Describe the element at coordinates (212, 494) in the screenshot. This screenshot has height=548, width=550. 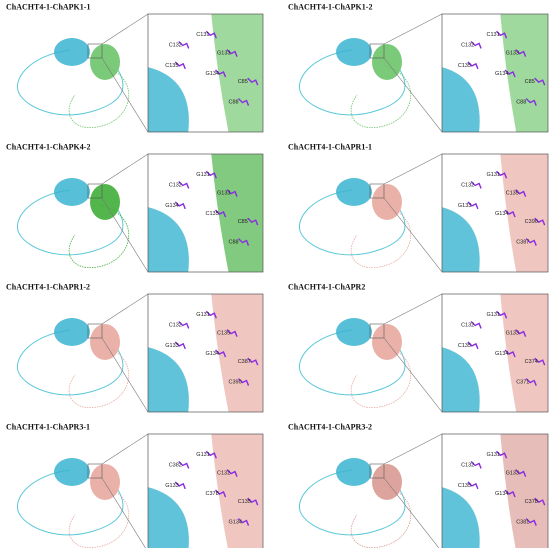
I see `residue-label: C378` at that location.